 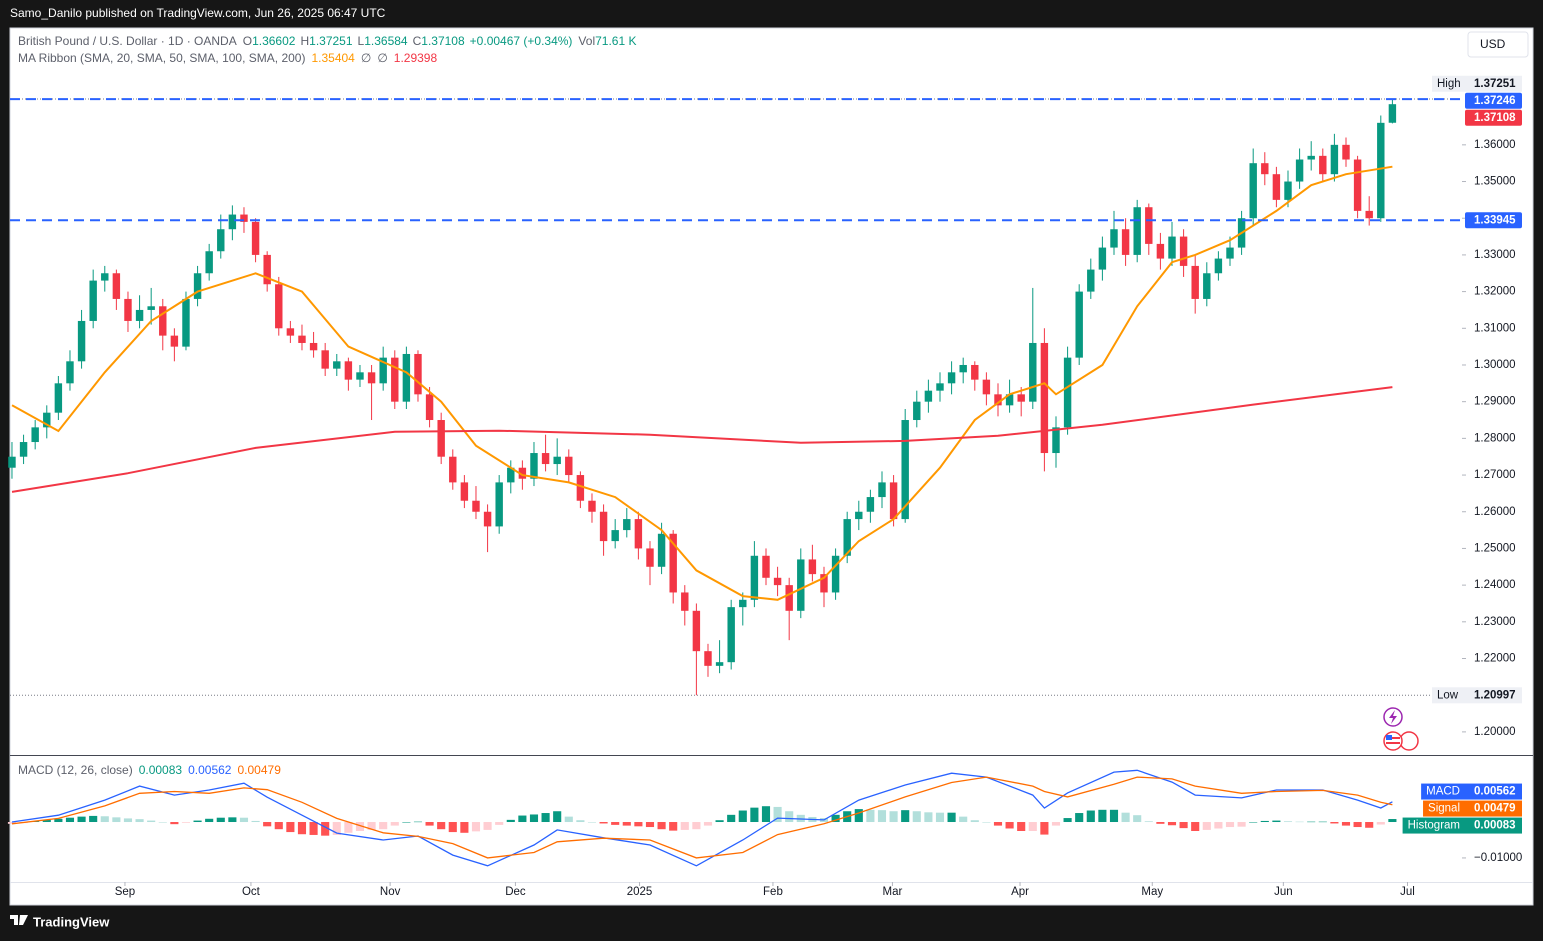 What do you see at coordinates (1472, 808) in the screenshot?
I see `series-tag: Signal 0.00479` at bounding box center [1472, 808].